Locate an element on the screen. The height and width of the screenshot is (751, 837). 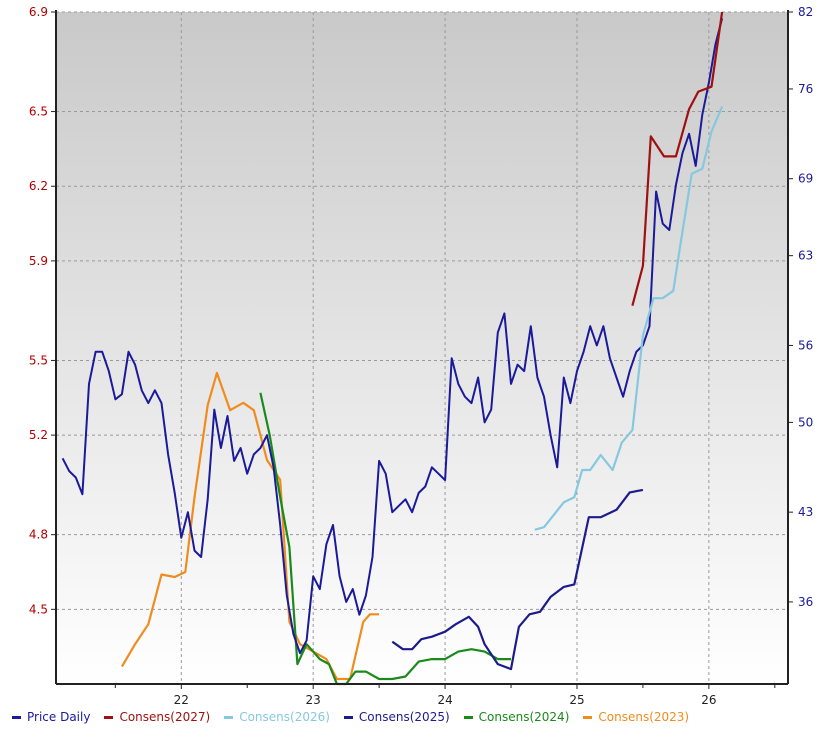
left-tick-label: 6.2 is located at coordinates (38, 186).